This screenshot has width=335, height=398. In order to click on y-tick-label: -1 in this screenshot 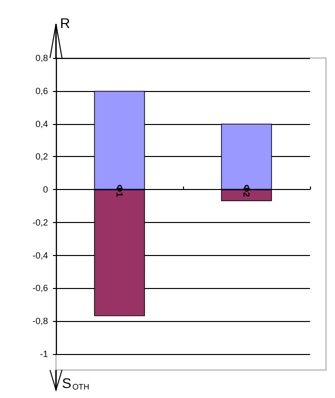, I will do `click(44, 354)`.